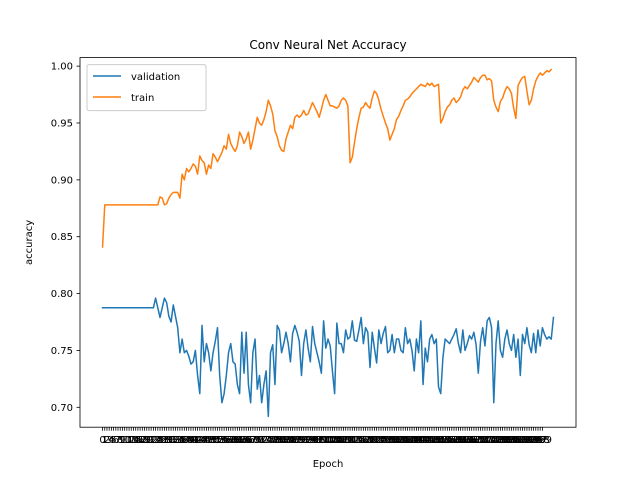 Image resolution: width=640 pixels, height=480 pixels. I want to click on x-tick-label: 24, so click(155, 440).